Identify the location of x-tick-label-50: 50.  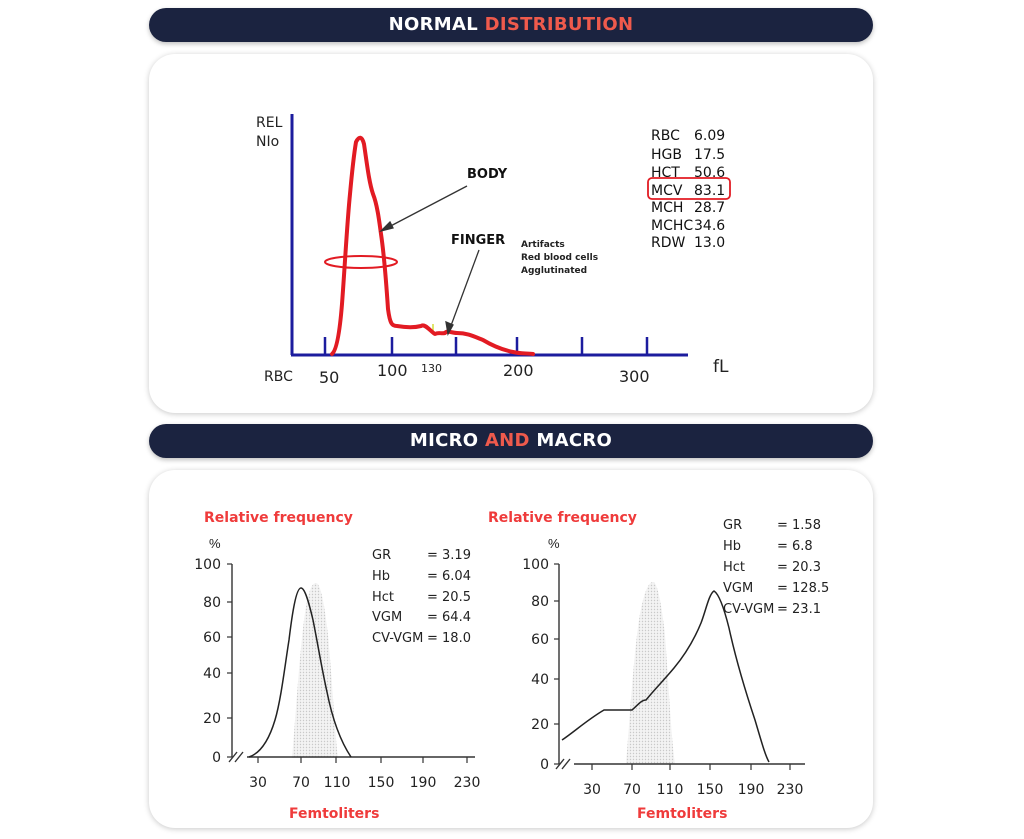
(329, 377).